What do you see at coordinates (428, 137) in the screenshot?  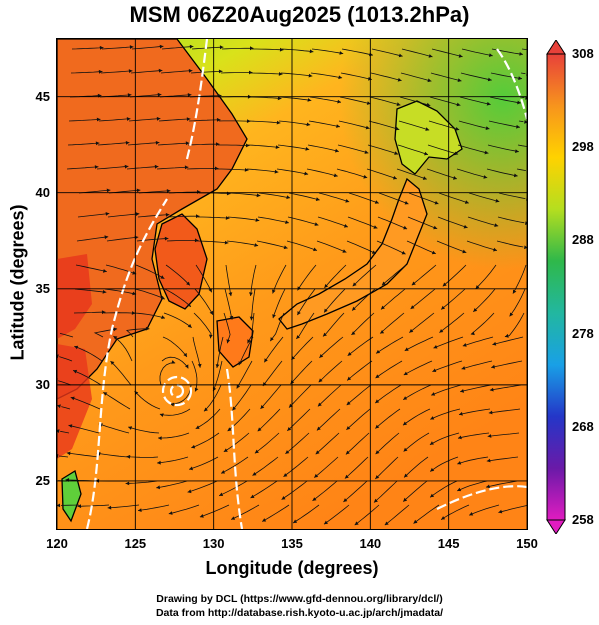 I see `land-hokkaido` at bounding box center [428, 137].